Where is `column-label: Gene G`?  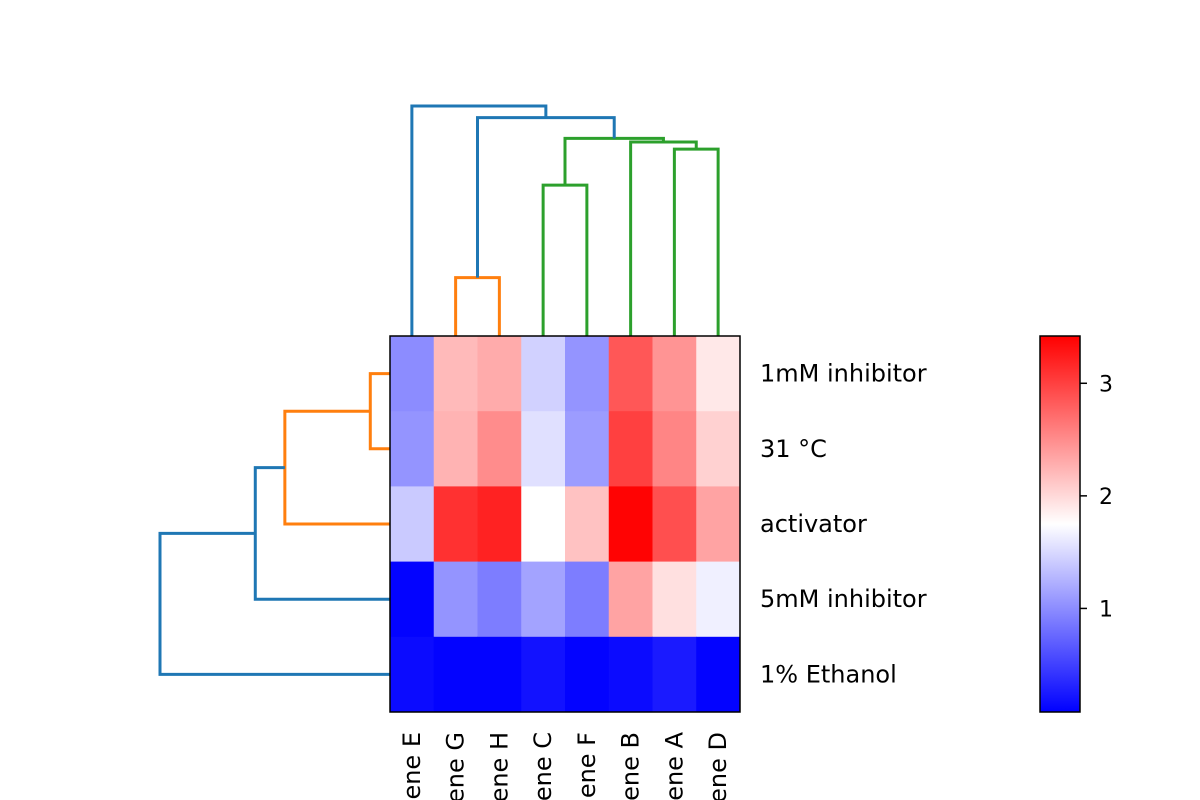
column-label: Gene G is located at coordinates (456, 766).